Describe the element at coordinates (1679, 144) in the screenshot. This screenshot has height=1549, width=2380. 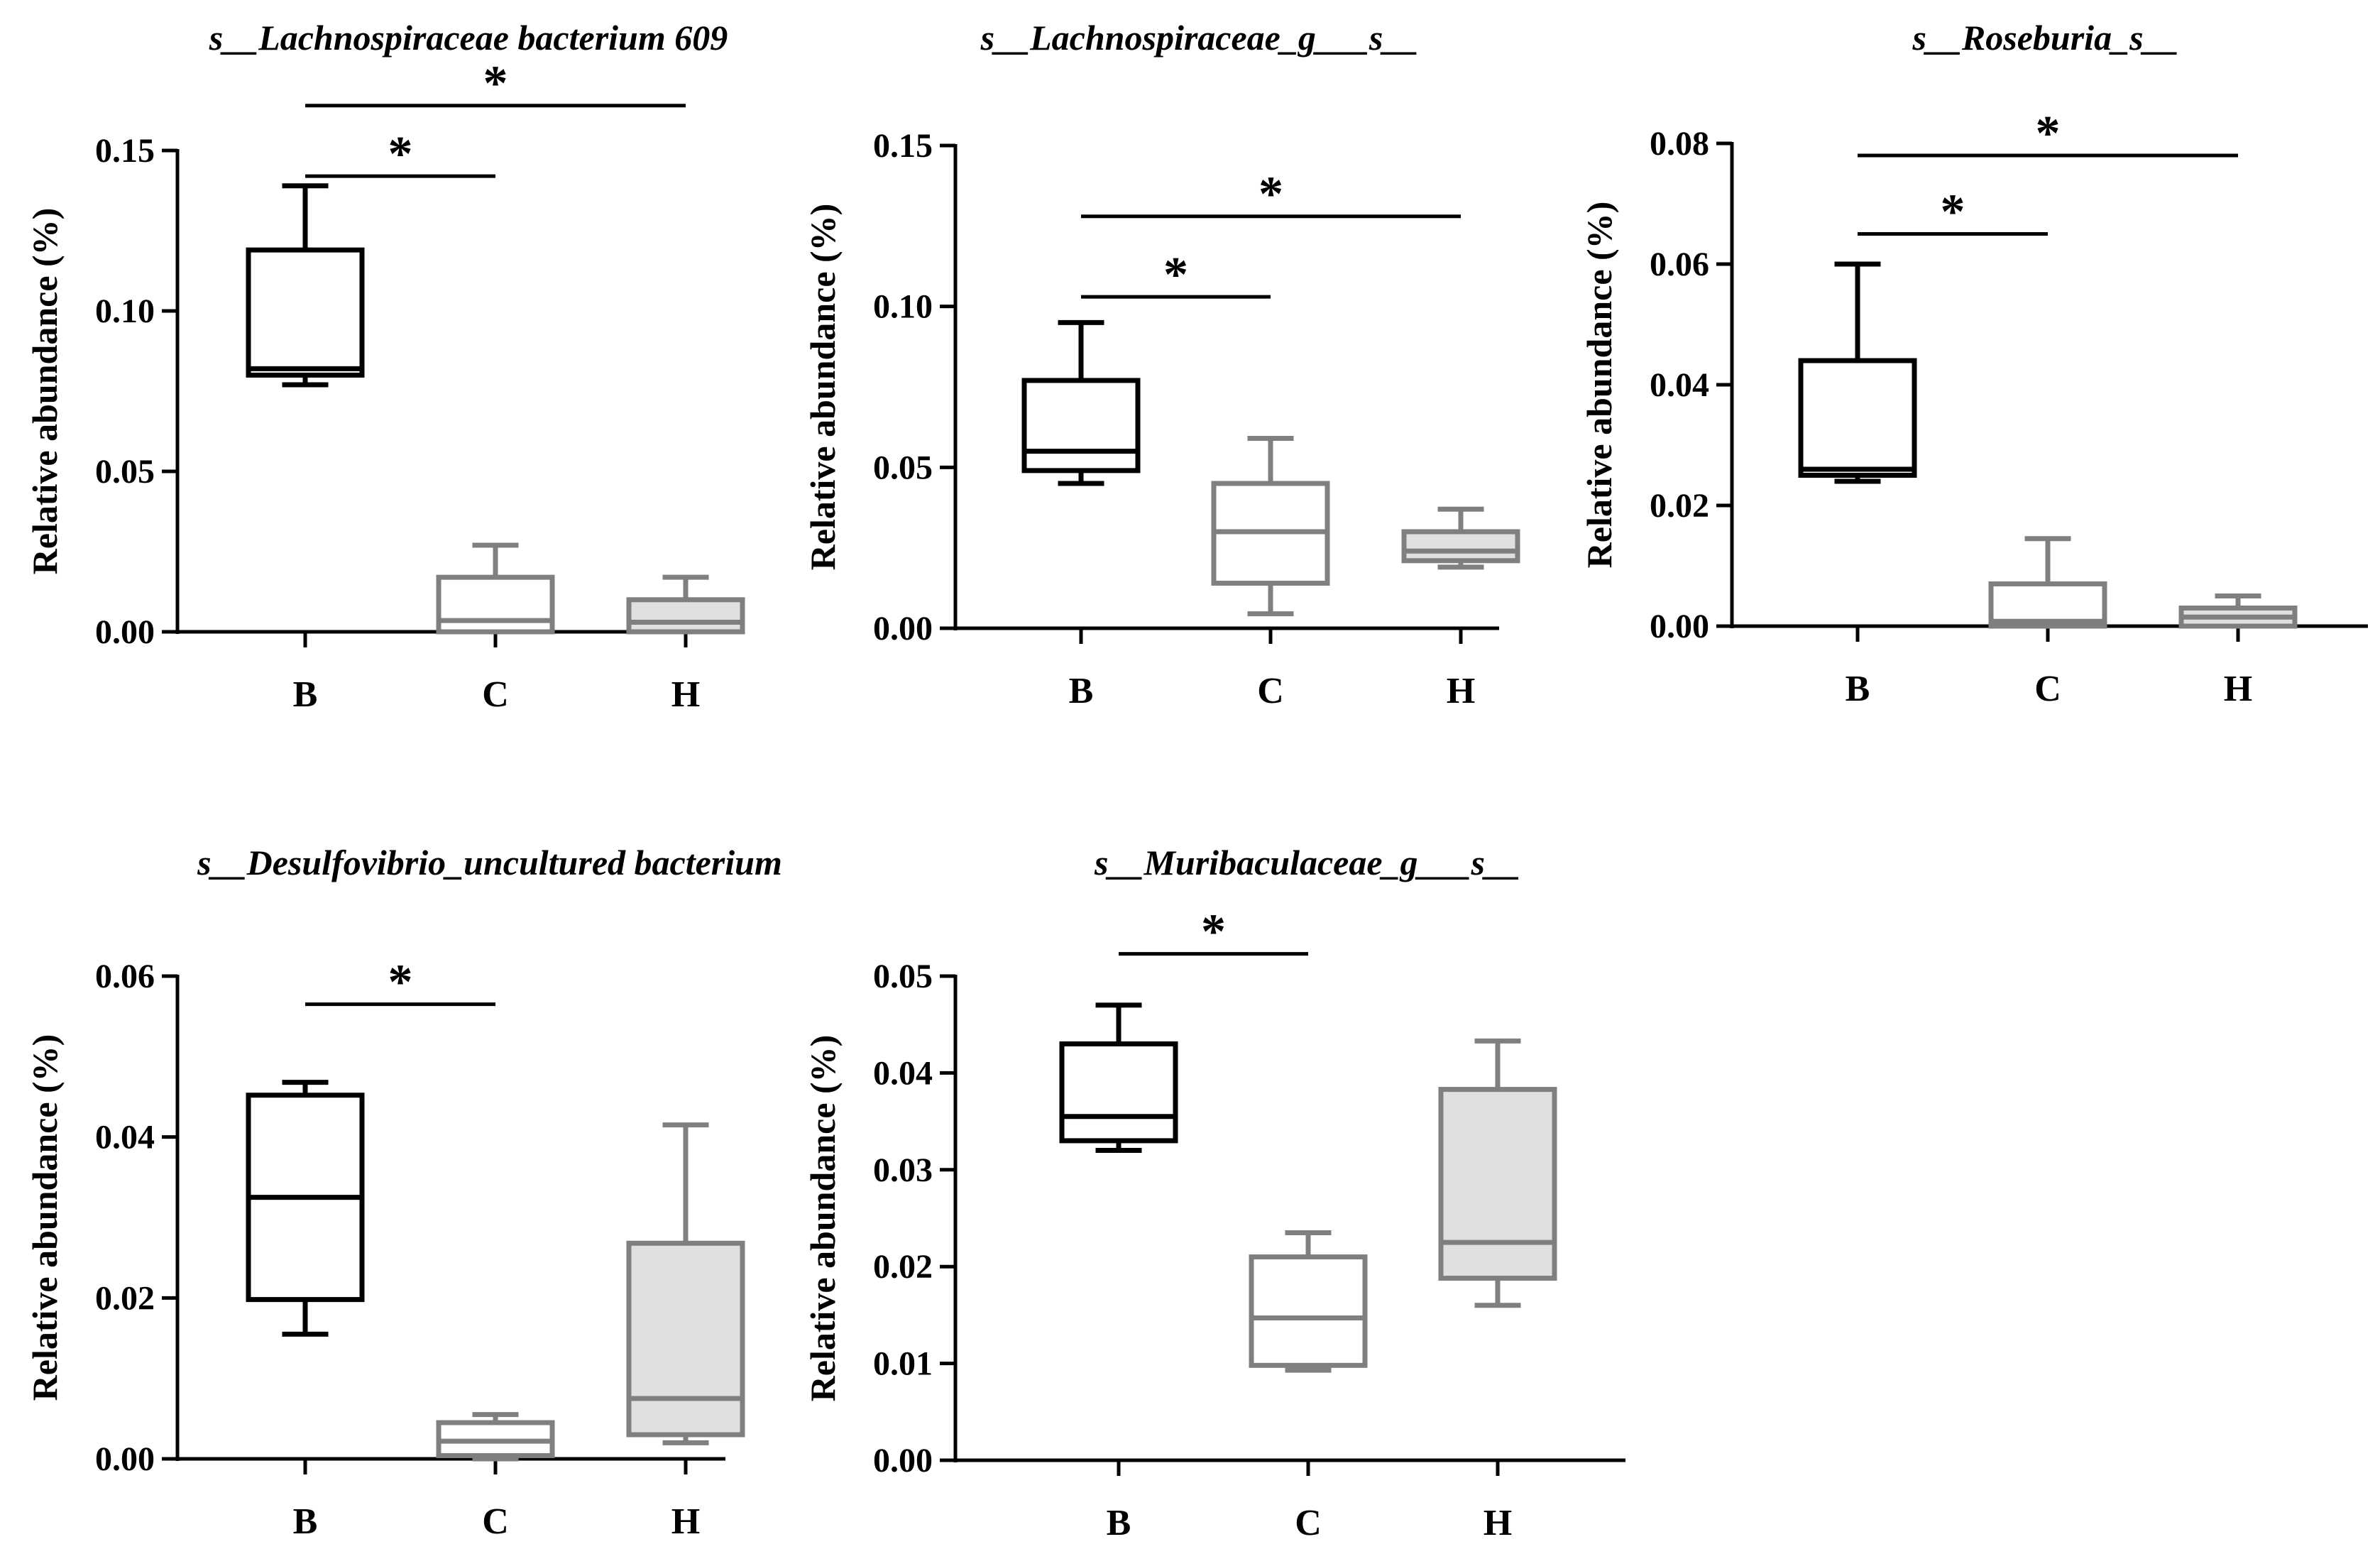
I see `y-tick-label: 0.08` at that location.